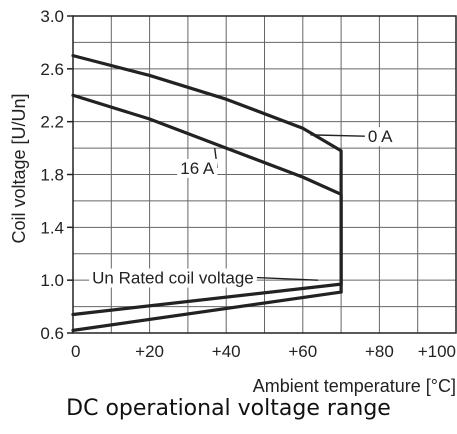  What do you see at coordinates (437, 351) in the screenshot?
I see `x-tick-label: +100` at bounding box center [437, 351].